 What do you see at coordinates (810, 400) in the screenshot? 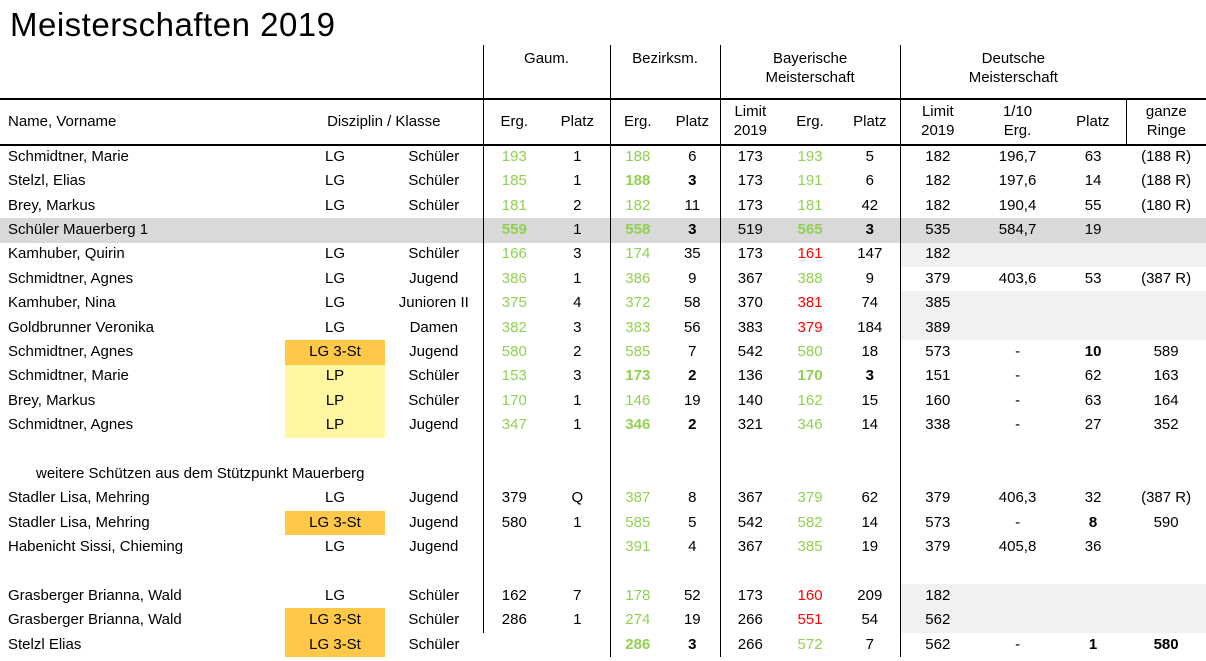
I see `cell-bay-erg: 162` at bounding box center [810, 400].